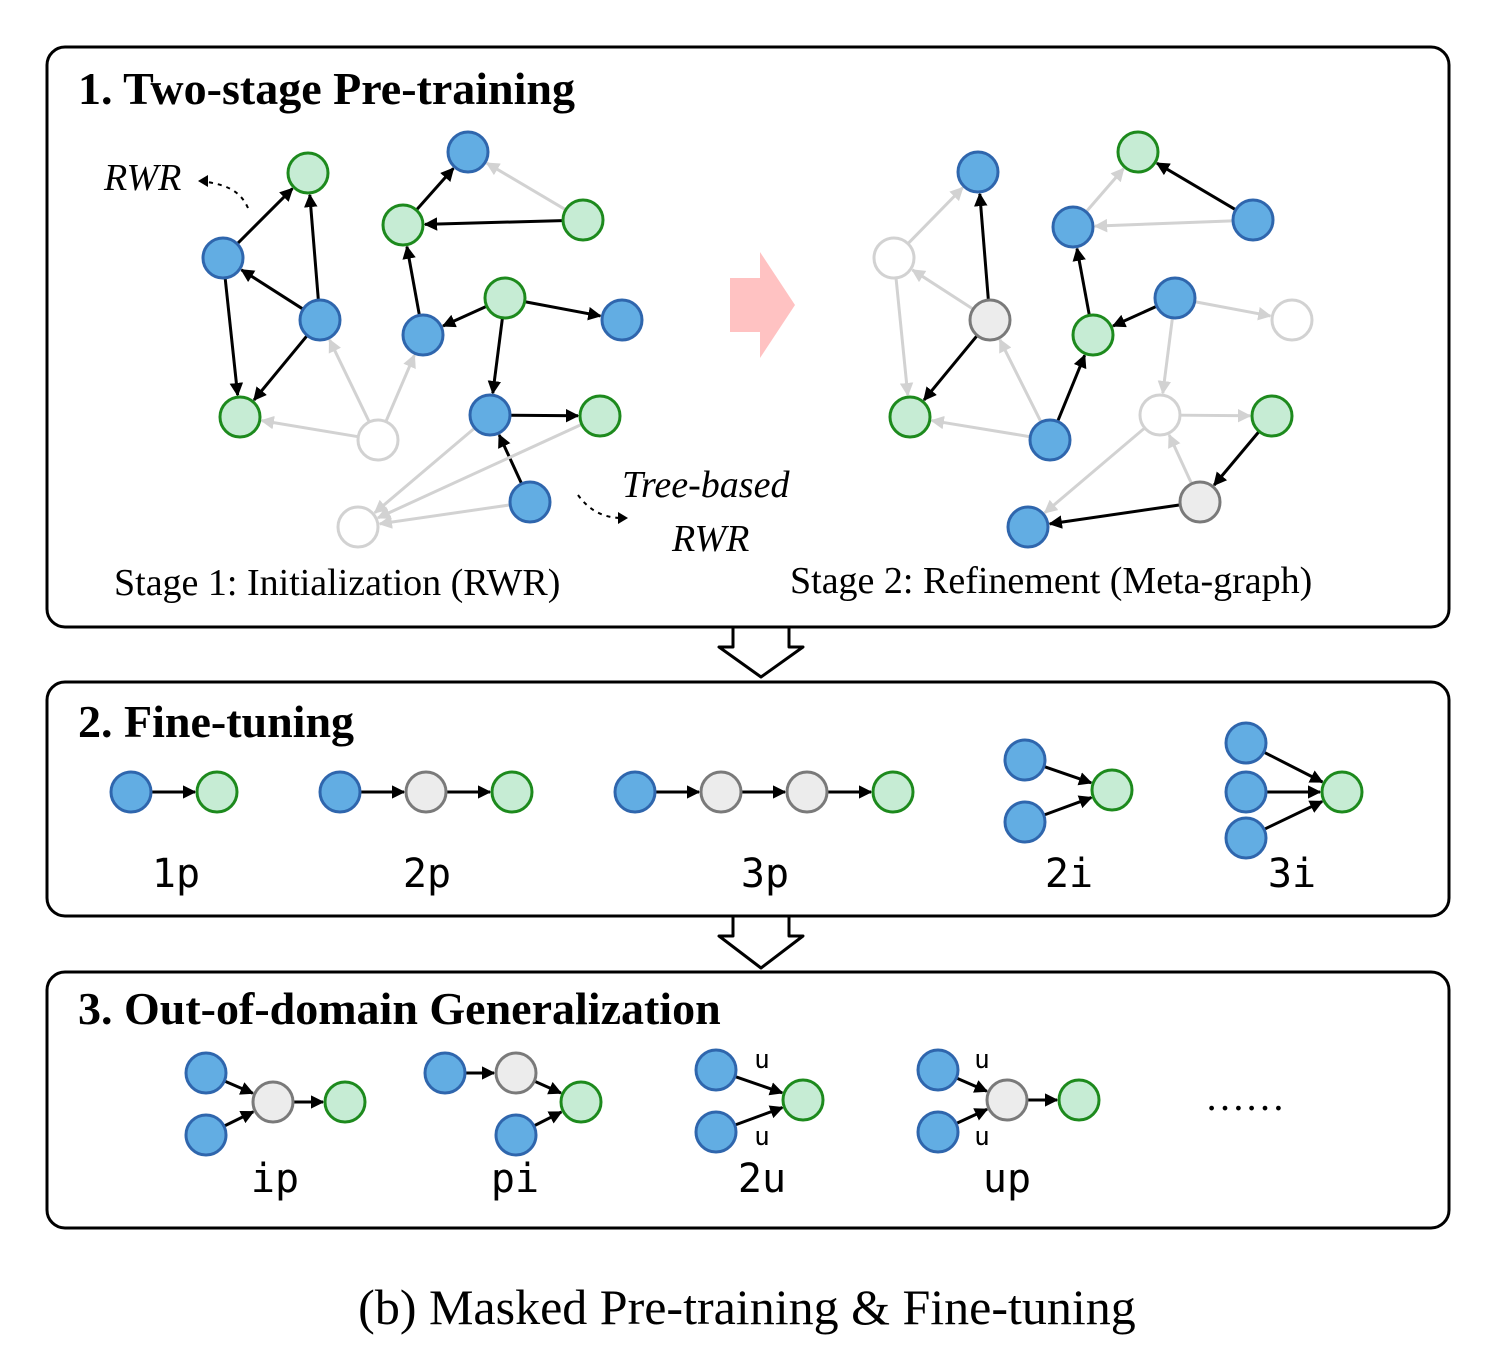 Image resolution: width=1486 pixels, height=1370 pixels. Describe the element at coordinates (563, 310) in the screenshot. I see `stage1-edge-j-k` at that location.